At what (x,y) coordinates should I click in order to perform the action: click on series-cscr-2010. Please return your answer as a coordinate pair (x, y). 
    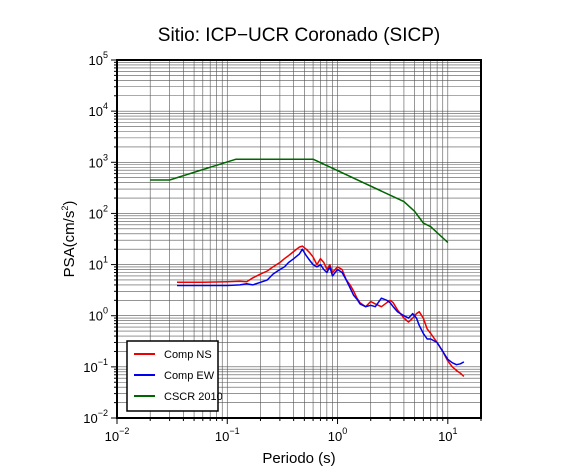
    Looking at the image, I should click on (299, 201).